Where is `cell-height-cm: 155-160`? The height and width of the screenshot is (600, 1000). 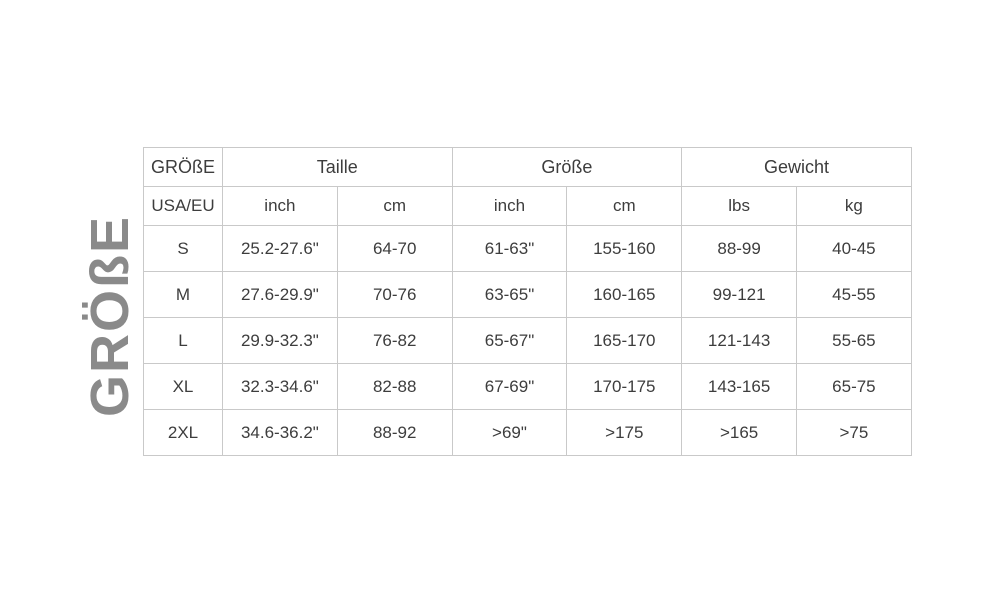
cell-height-cm: 155-160 is located at coordinates (624, 248).